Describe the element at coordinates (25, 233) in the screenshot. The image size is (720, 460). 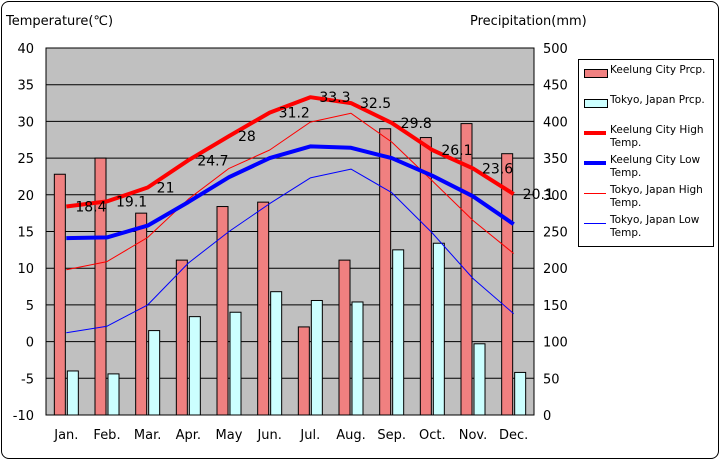
I see `left-tick-label: 15` at that location.